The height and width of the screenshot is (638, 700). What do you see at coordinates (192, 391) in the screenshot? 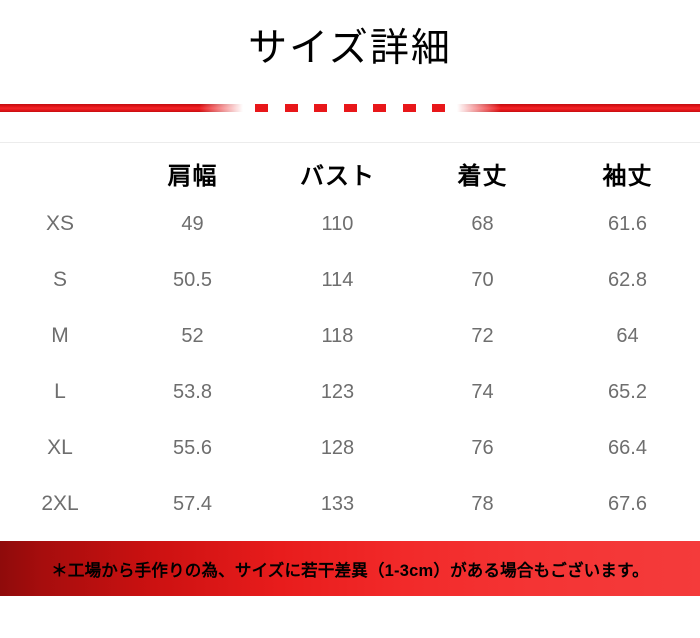
I see `cell-shoulder: 53.8` at bounding box center [192, 391].